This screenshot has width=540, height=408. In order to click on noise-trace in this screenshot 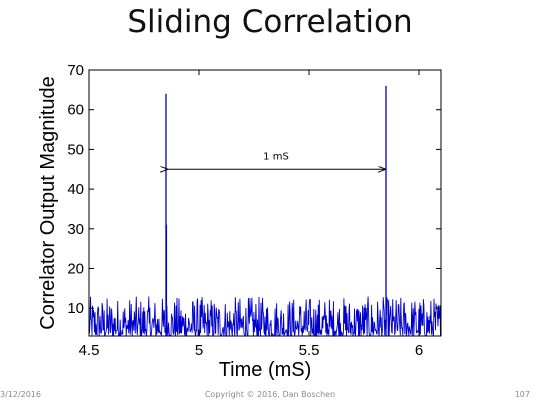, I will do `click(264, 317)`.